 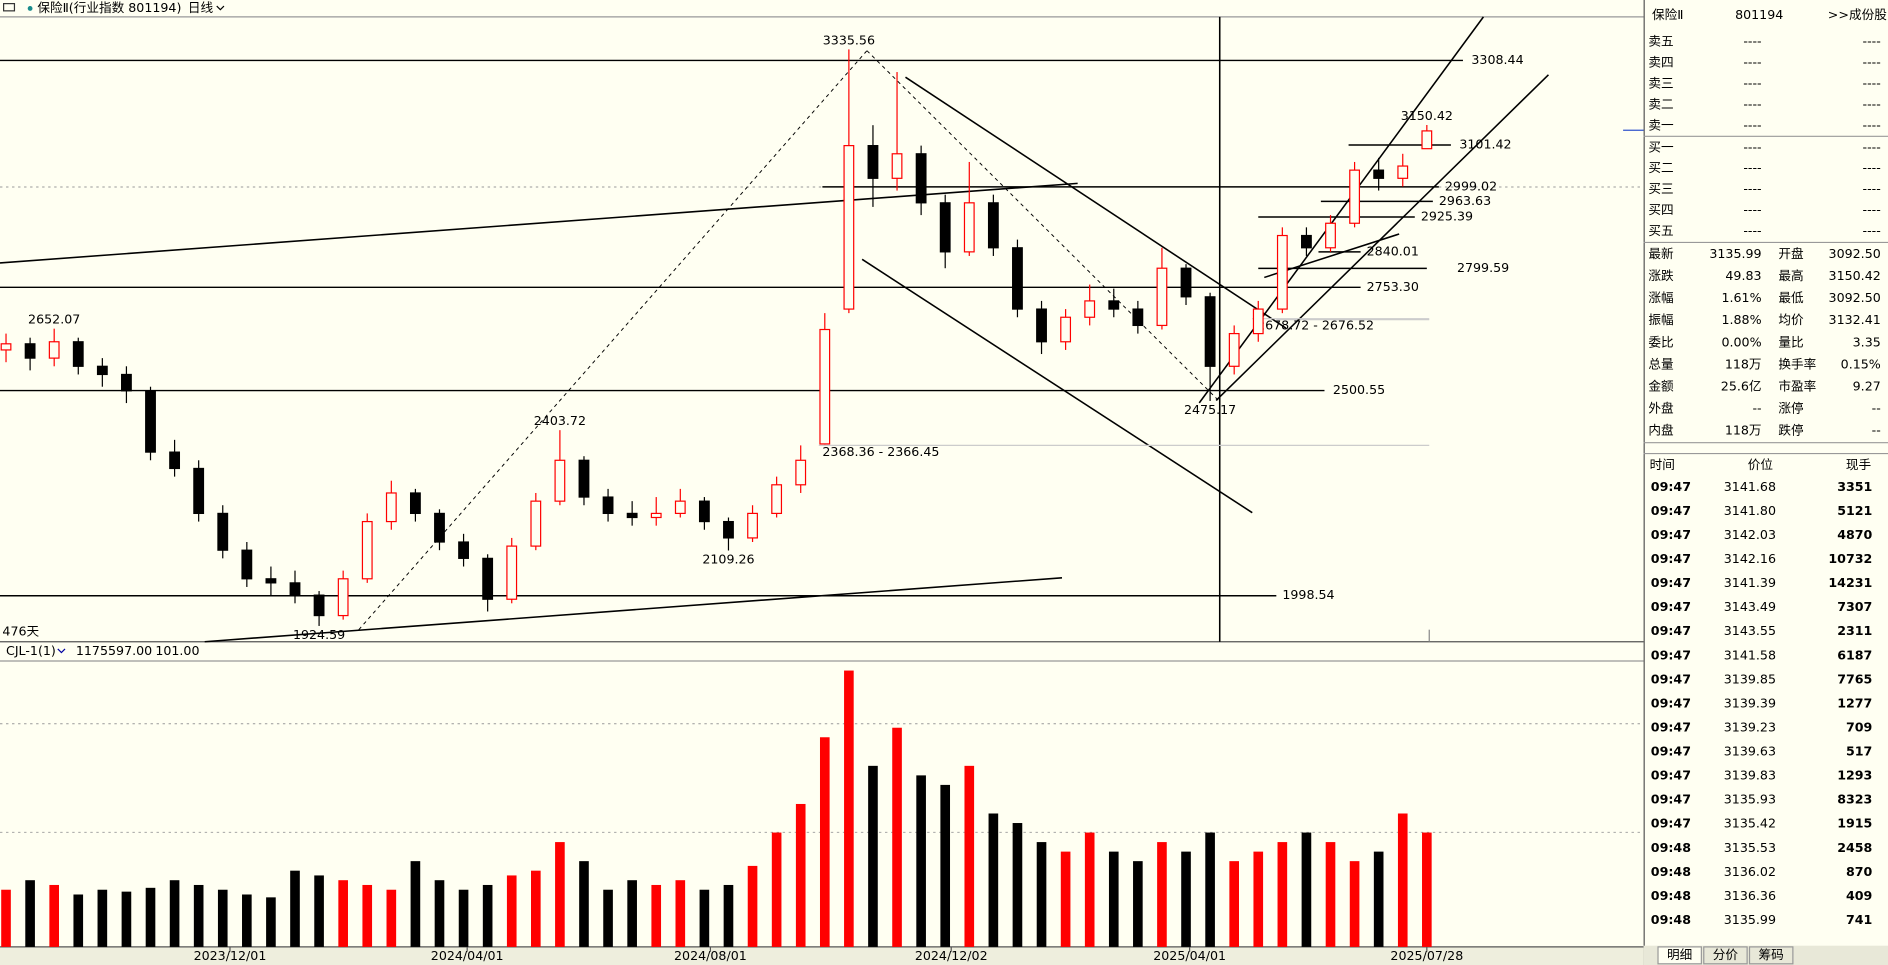 What do you see at coordinates (1855, 319) in the screenshot?
I see `stat-value: 3132.41` at bounding box center [1855, 319].